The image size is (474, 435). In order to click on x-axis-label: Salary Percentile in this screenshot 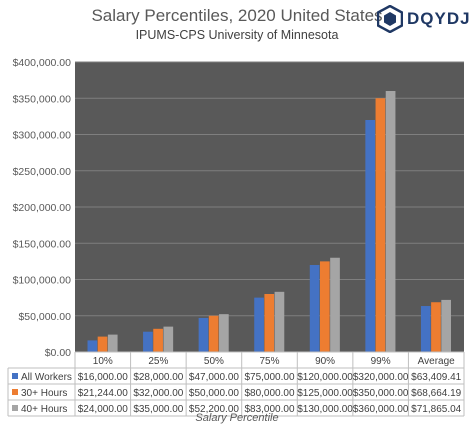, I will do `click(237, 418)`.